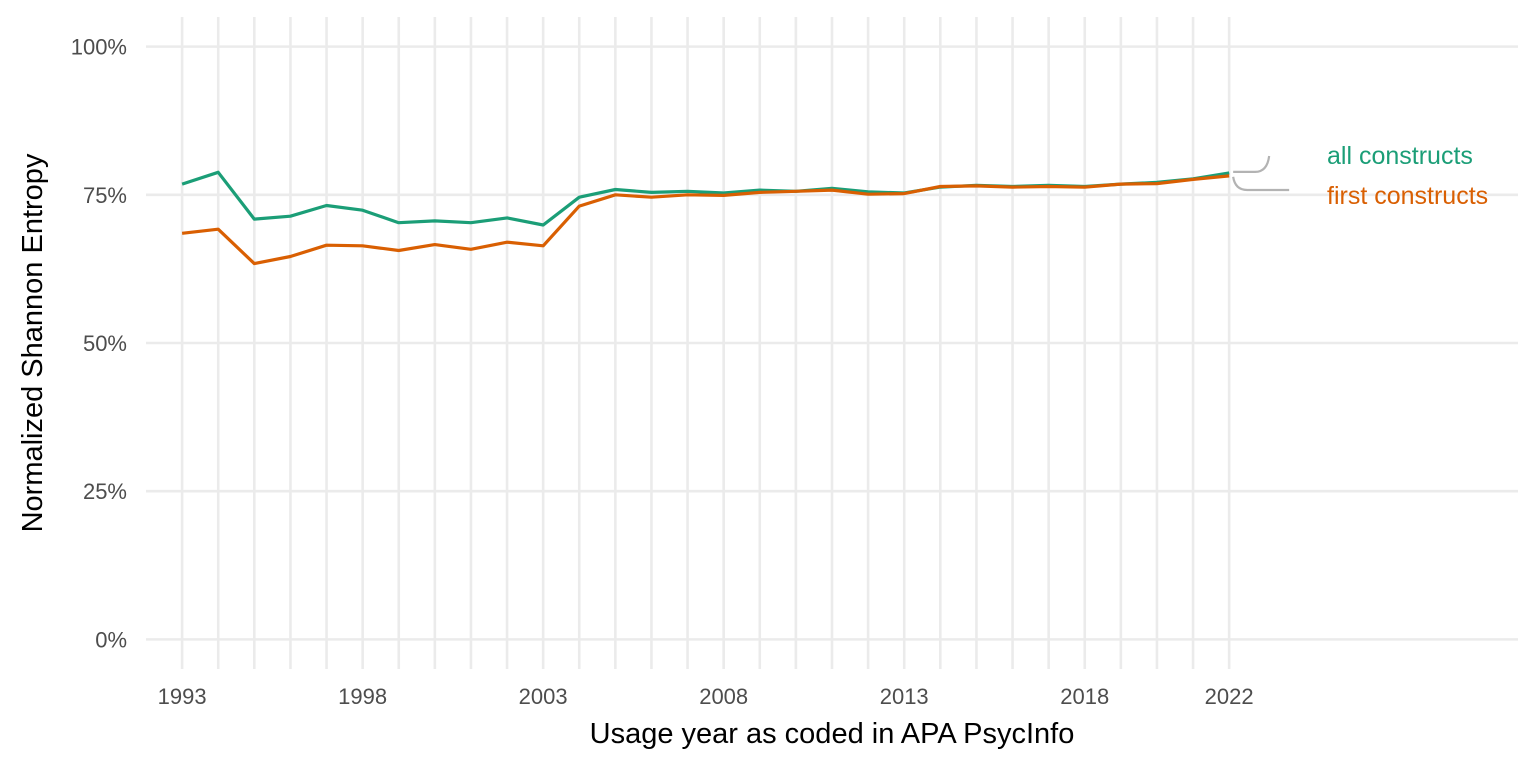 This screenshot has width=1536, height=768. Describe the element at coordinates (1229, 696) in the screenshot. I see `x-tick-label: 2022` at that location.